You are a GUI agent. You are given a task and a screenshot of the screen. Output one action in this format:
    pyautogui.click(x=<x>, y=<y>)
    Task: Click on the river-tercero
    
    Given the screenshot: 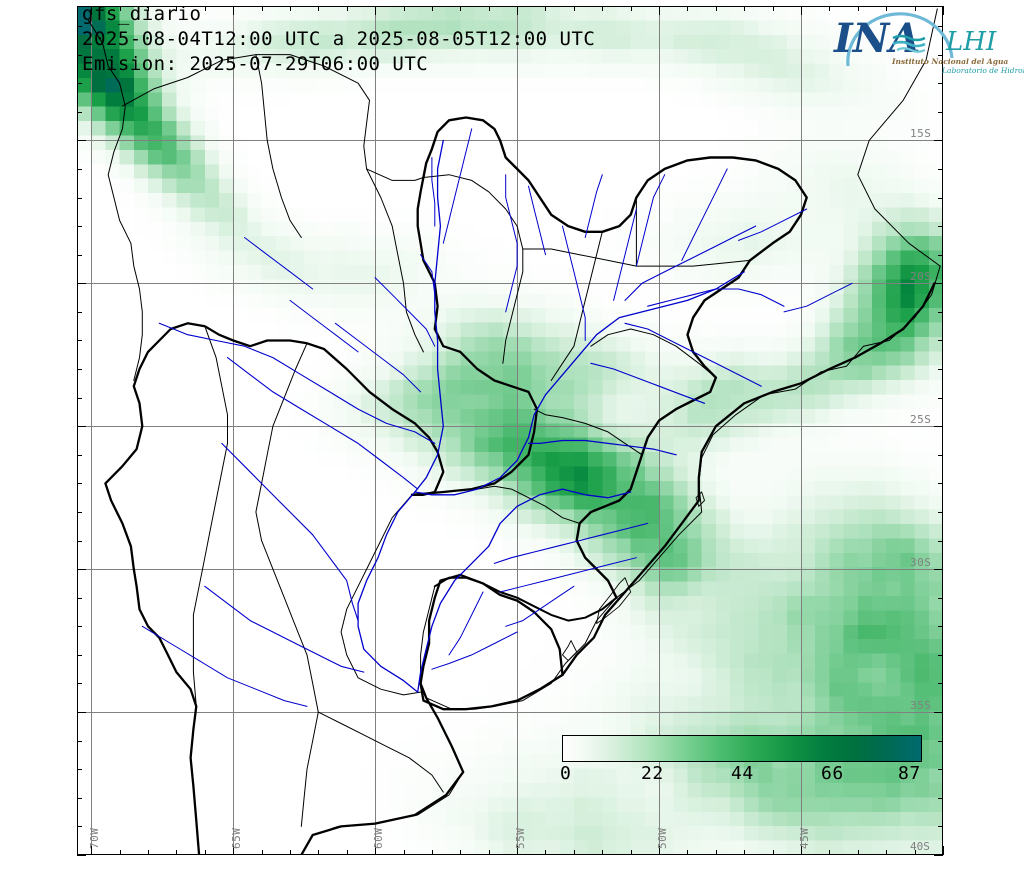 What is the action you would take?
    pyautogui.click(x=284, y=629)
    